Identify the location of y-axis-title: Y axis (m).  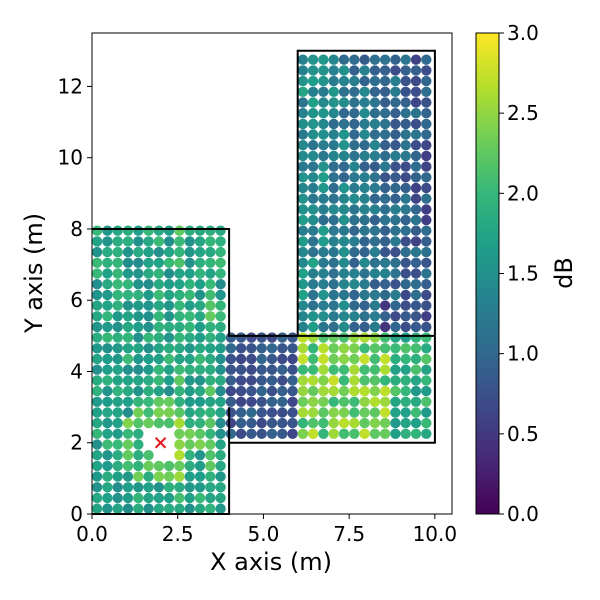
(34, 273).